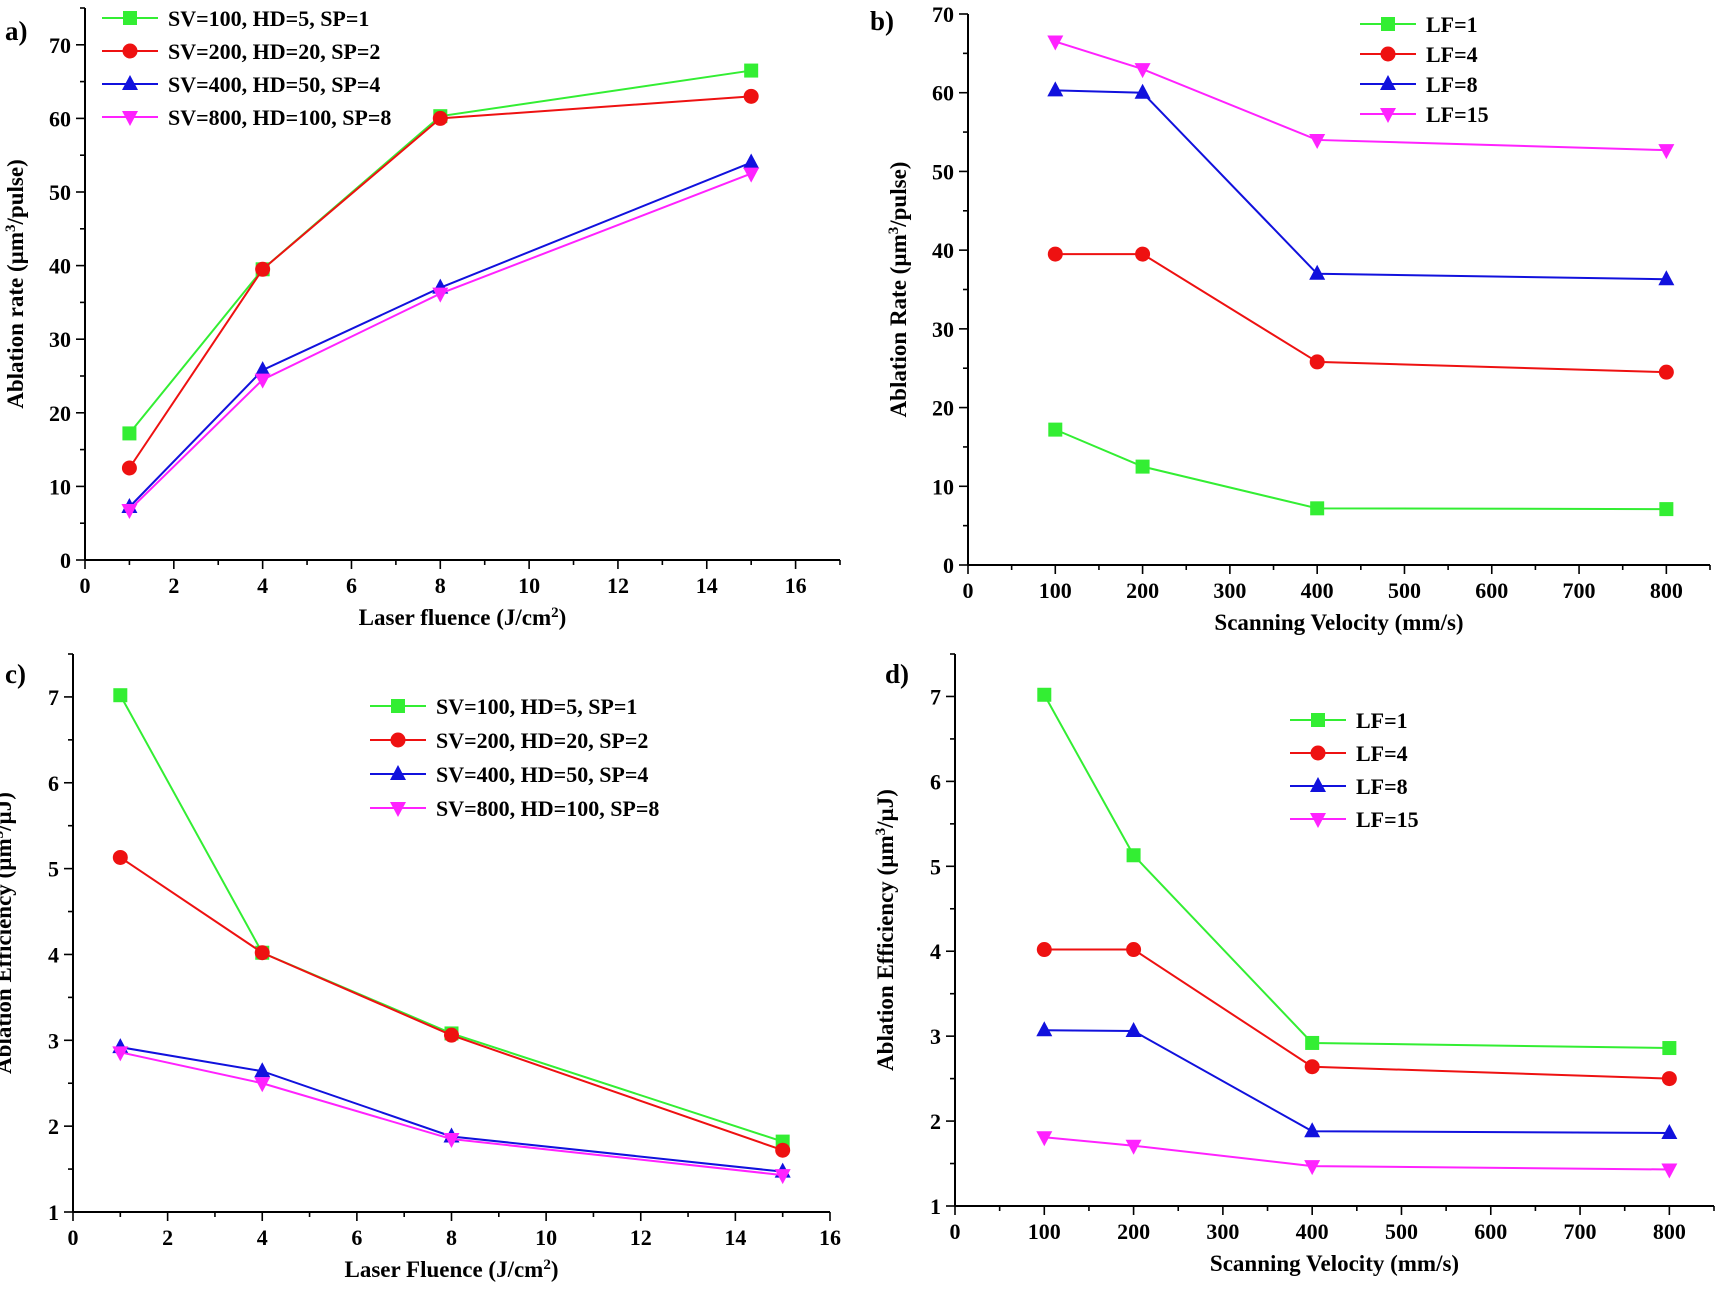 The height and width of the screenshot is (1292, 1718). Describe the element at coordinates (935, 1206) in the screenshot. I see `y-tick-label: 1` at that location.